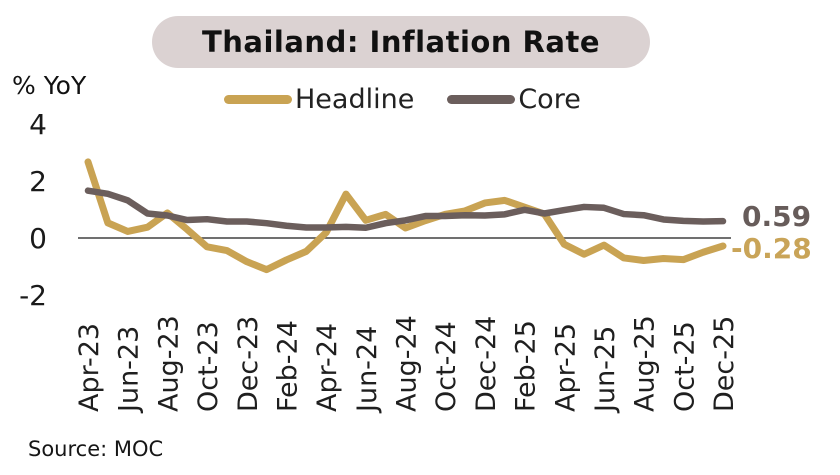 The image size is (840, 475). Describe the element at coordinates (248, 364) in the screenshot. I see `x-axis-tick-label: Dec-23` at that location.